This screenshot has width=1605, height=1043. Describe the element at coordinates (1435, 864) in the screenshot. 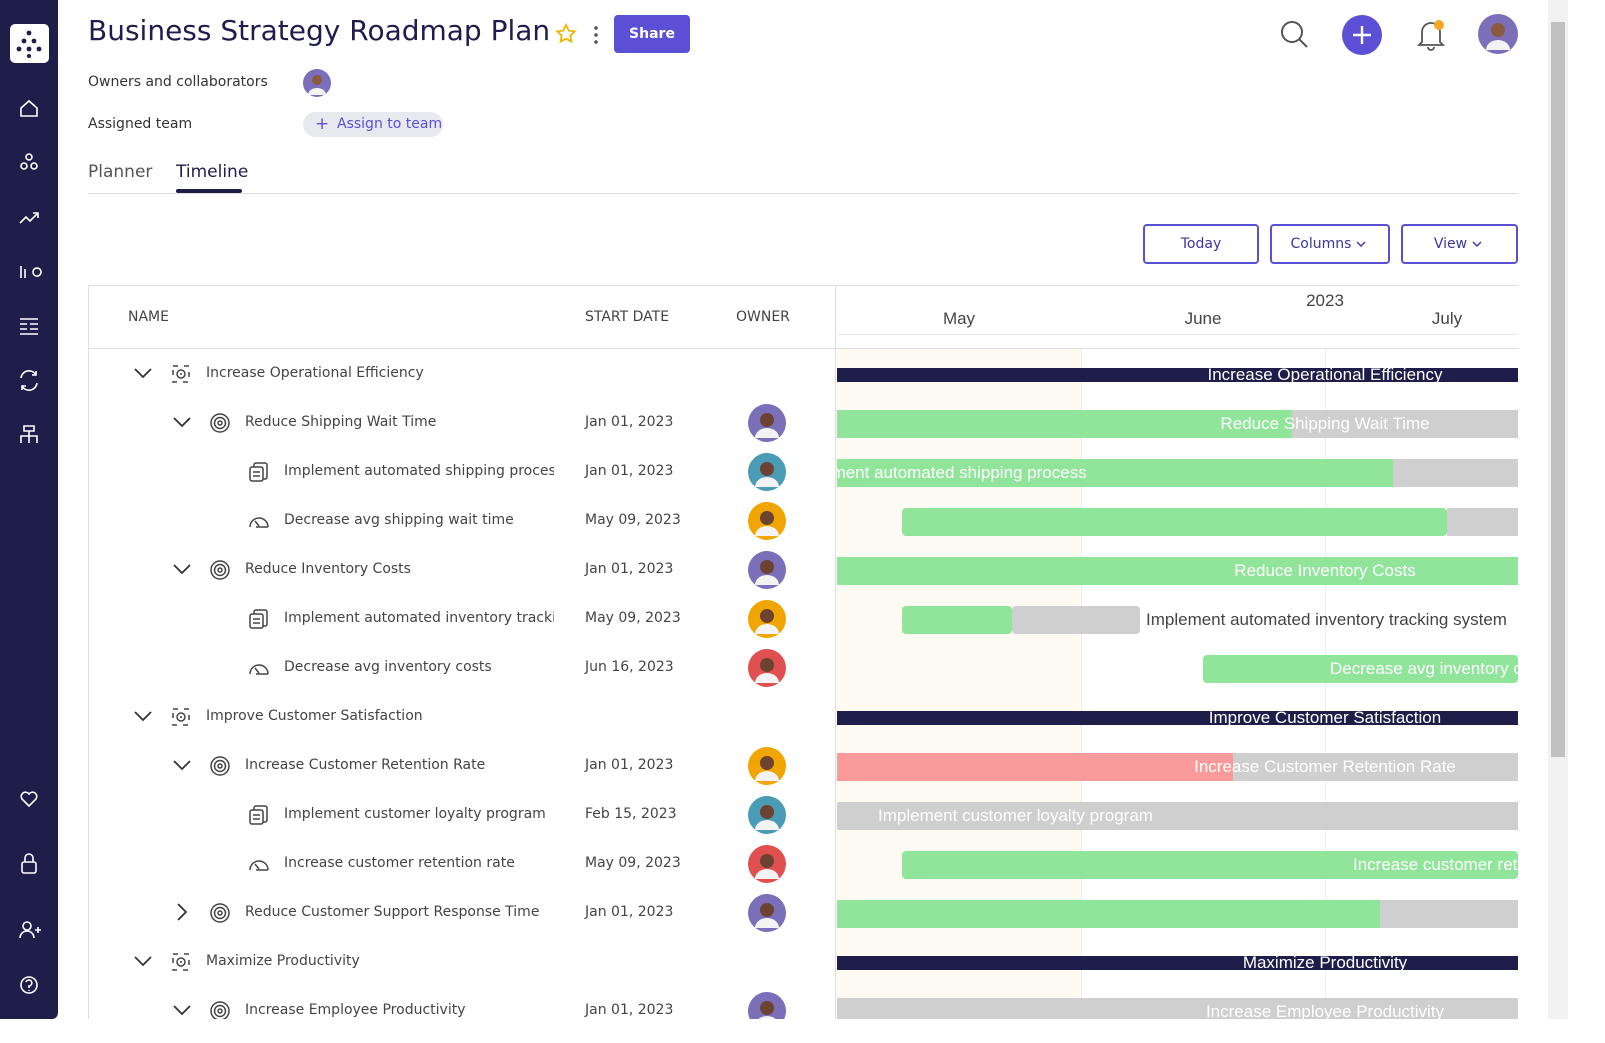

I see `bar-label: Increase customer retention rate` at that location.